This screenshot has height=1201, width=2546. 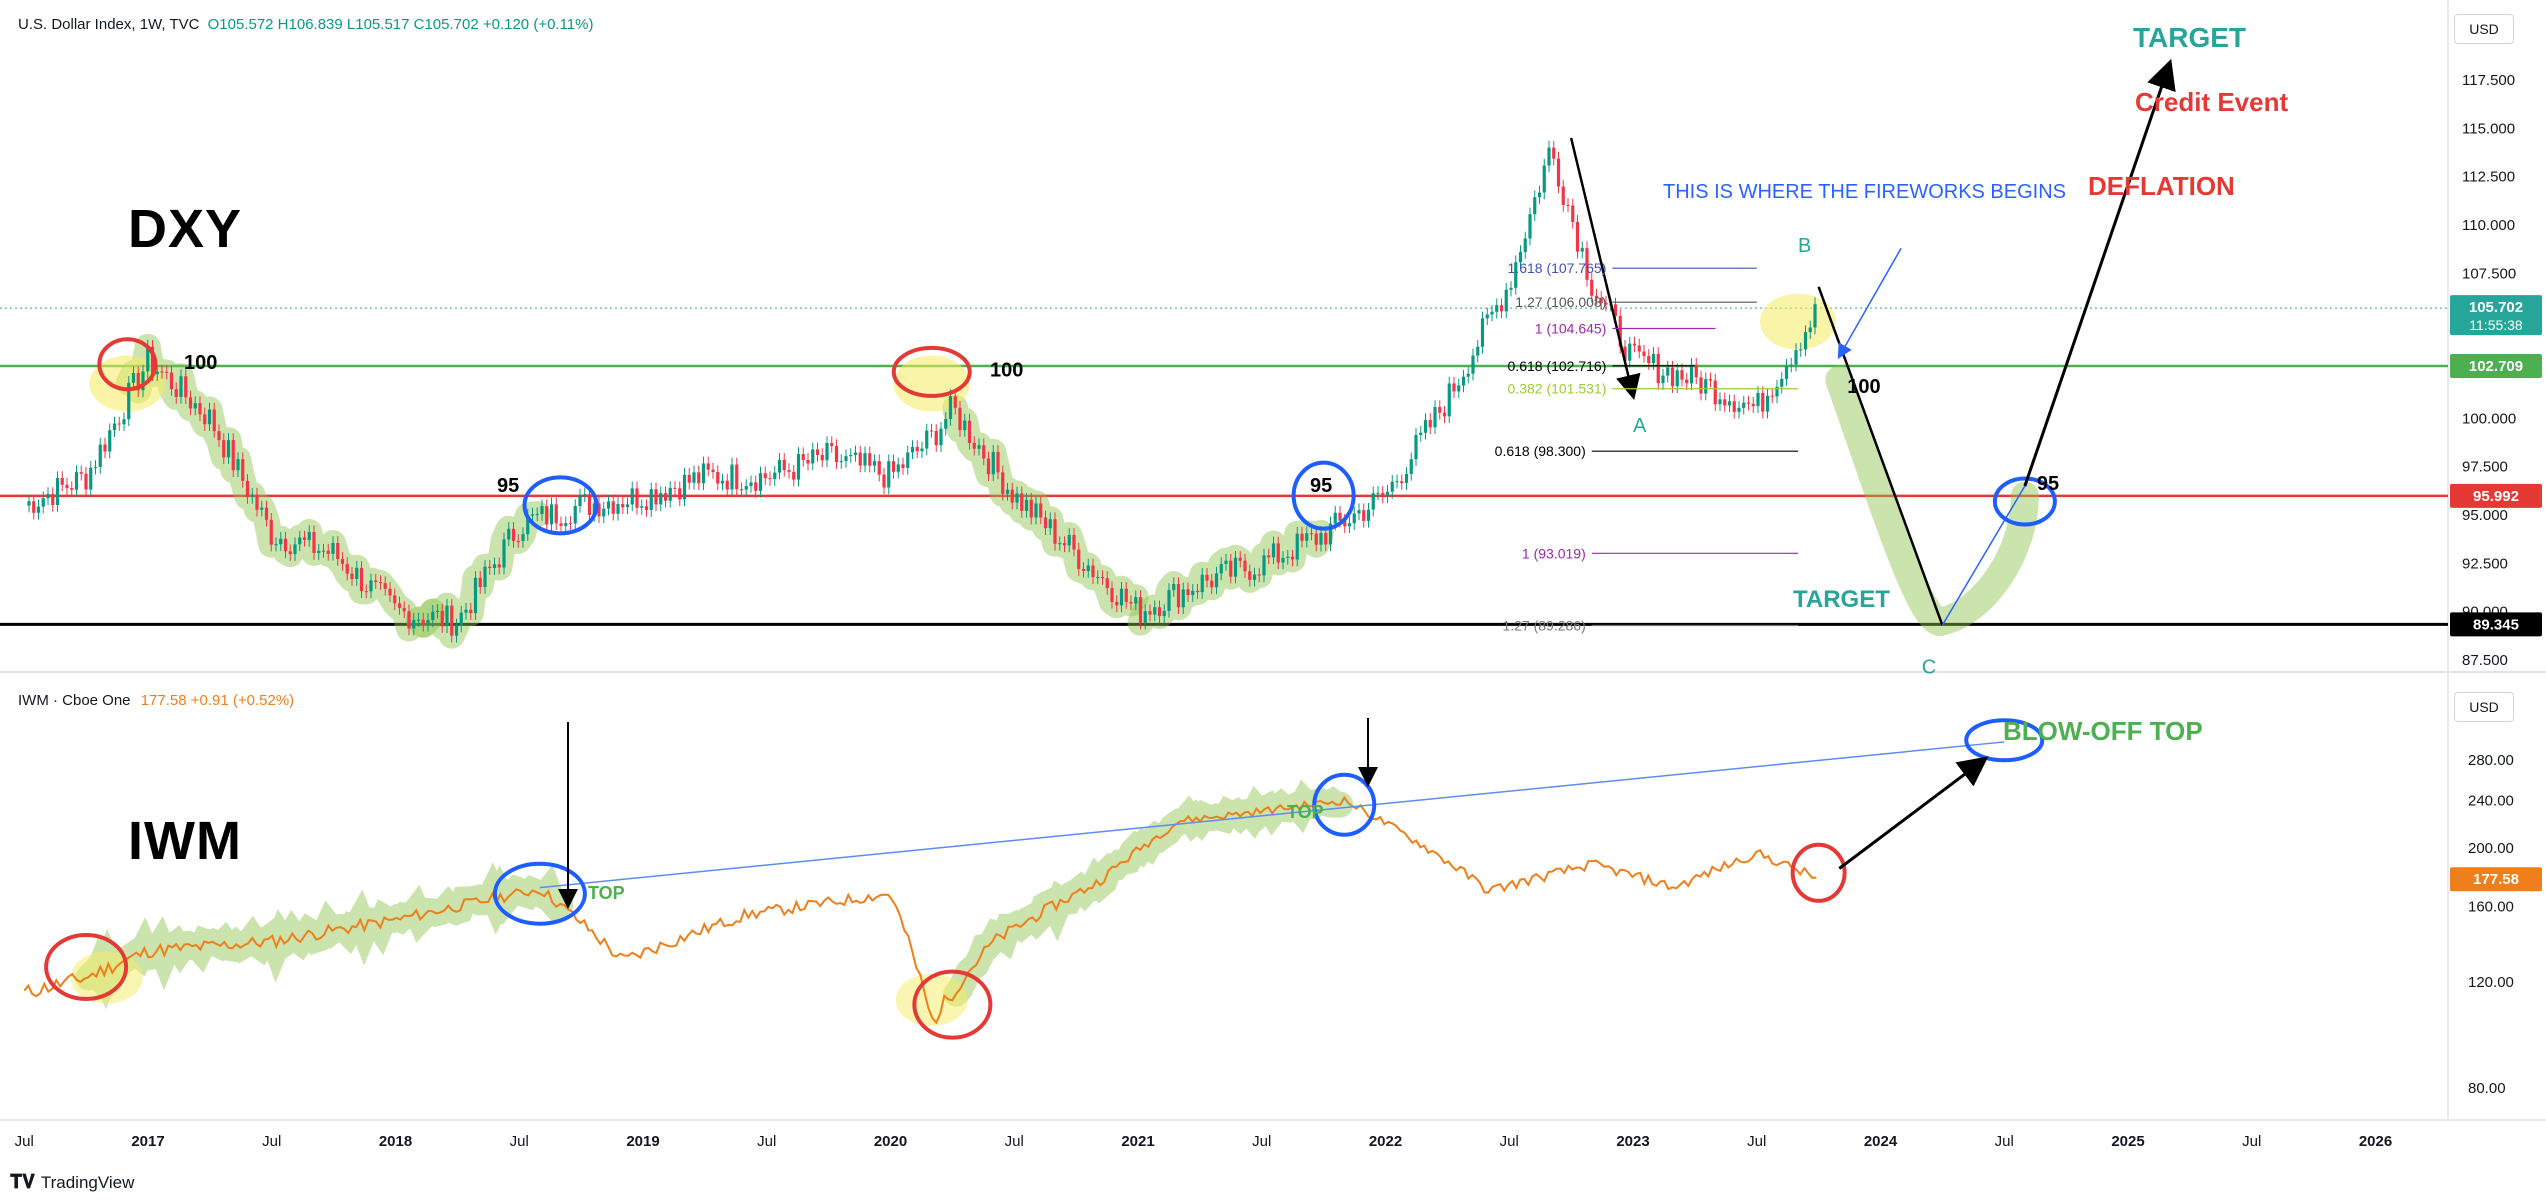 I want to click on dxy-axis-tick: 110.000, so click(x=2488, y=225).